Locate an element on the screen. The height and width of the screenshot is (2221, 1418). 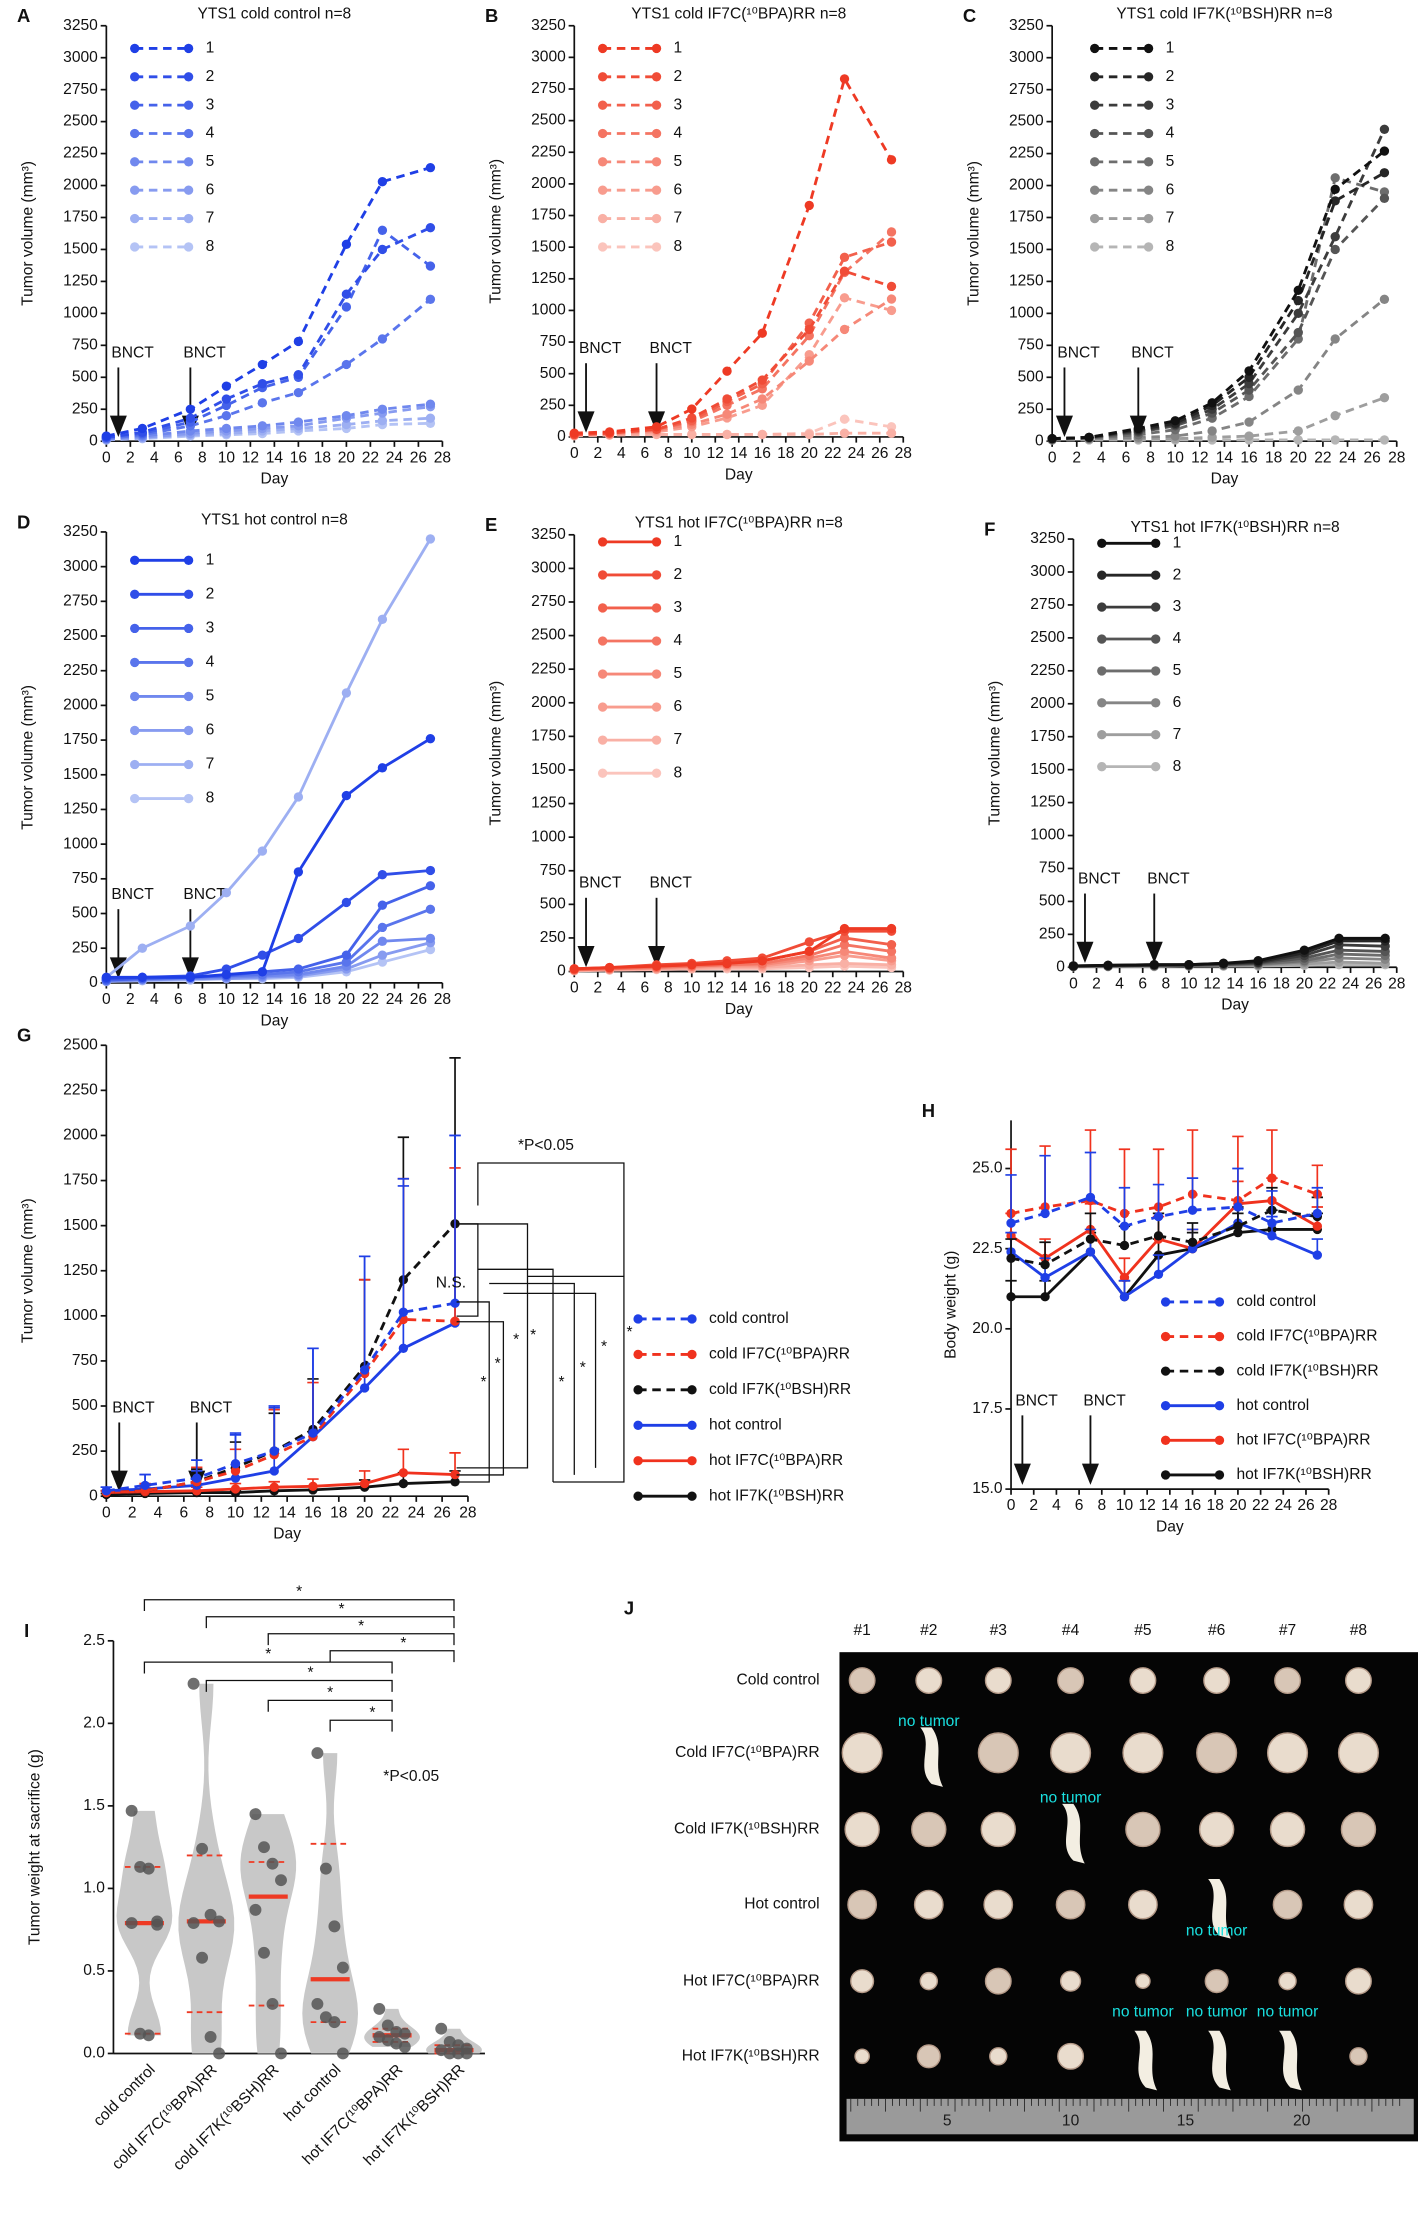
x-tick-label: 22 is located at coordinates (832, 453).